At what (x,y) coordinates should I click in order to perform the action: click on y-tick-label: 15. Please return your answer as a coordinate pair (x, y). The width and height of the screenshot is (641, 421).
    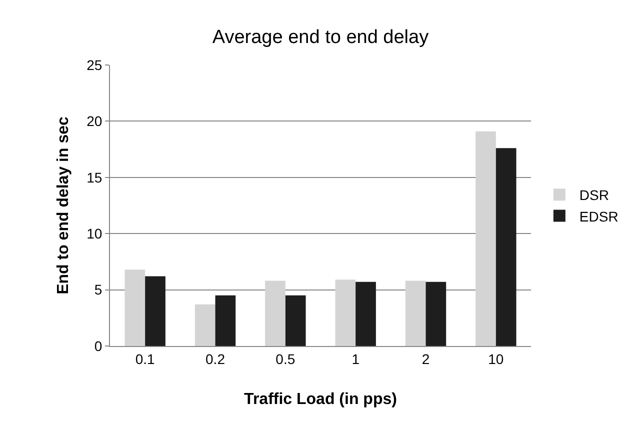
    Looking at the image, I should click on (94, 177).